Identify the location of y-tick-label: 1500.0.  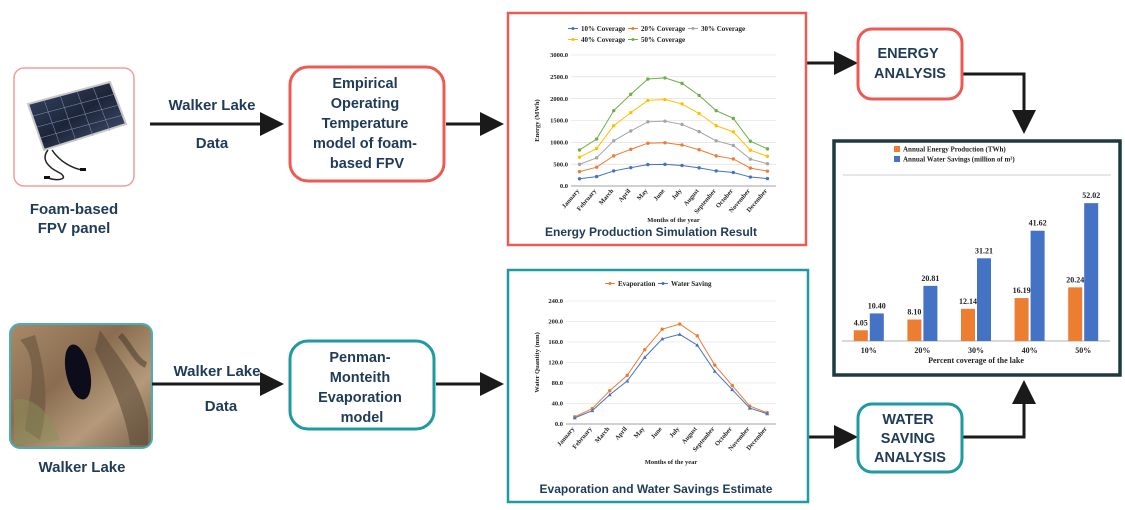
(559, 121).